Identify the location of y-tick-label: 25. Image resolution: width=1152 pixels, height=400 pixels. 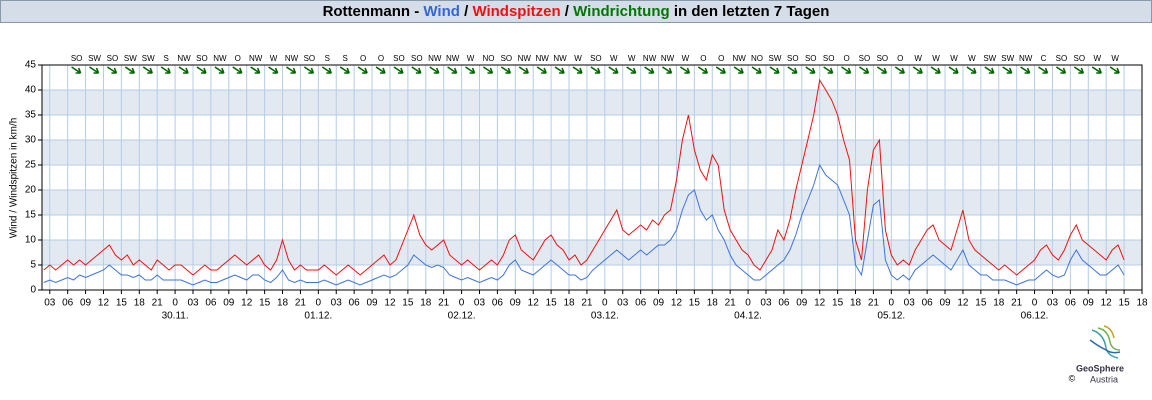
(31, 165).